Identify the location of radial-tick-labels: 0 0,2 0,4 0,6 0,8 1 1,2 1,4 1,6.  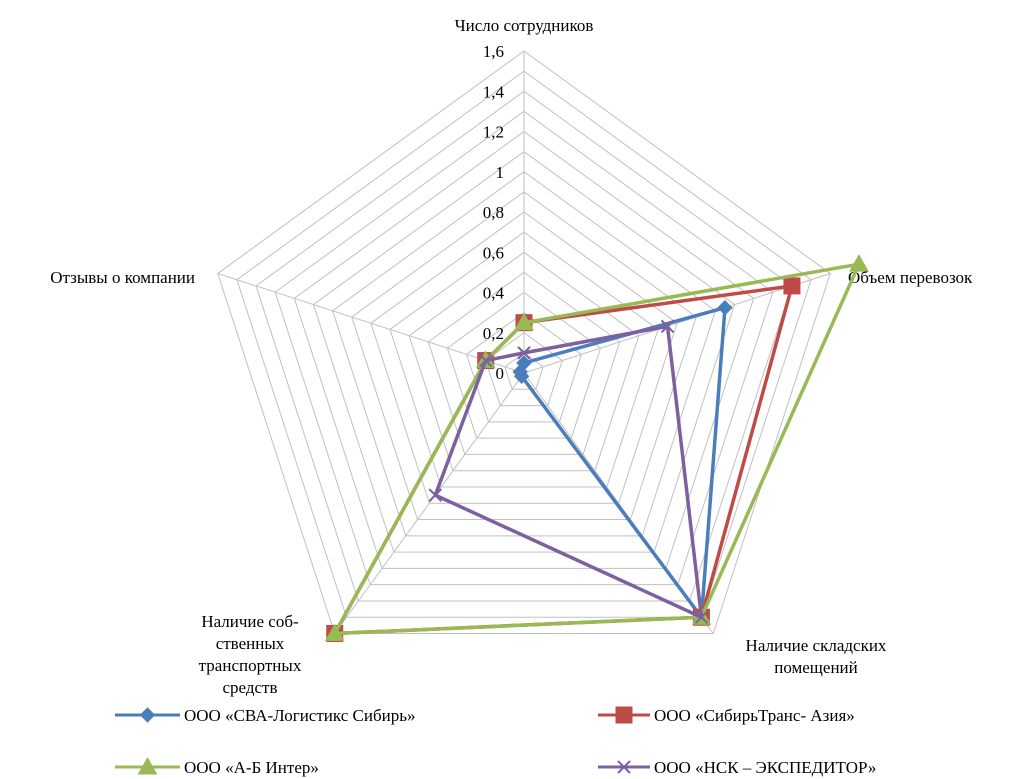
(494, 212).